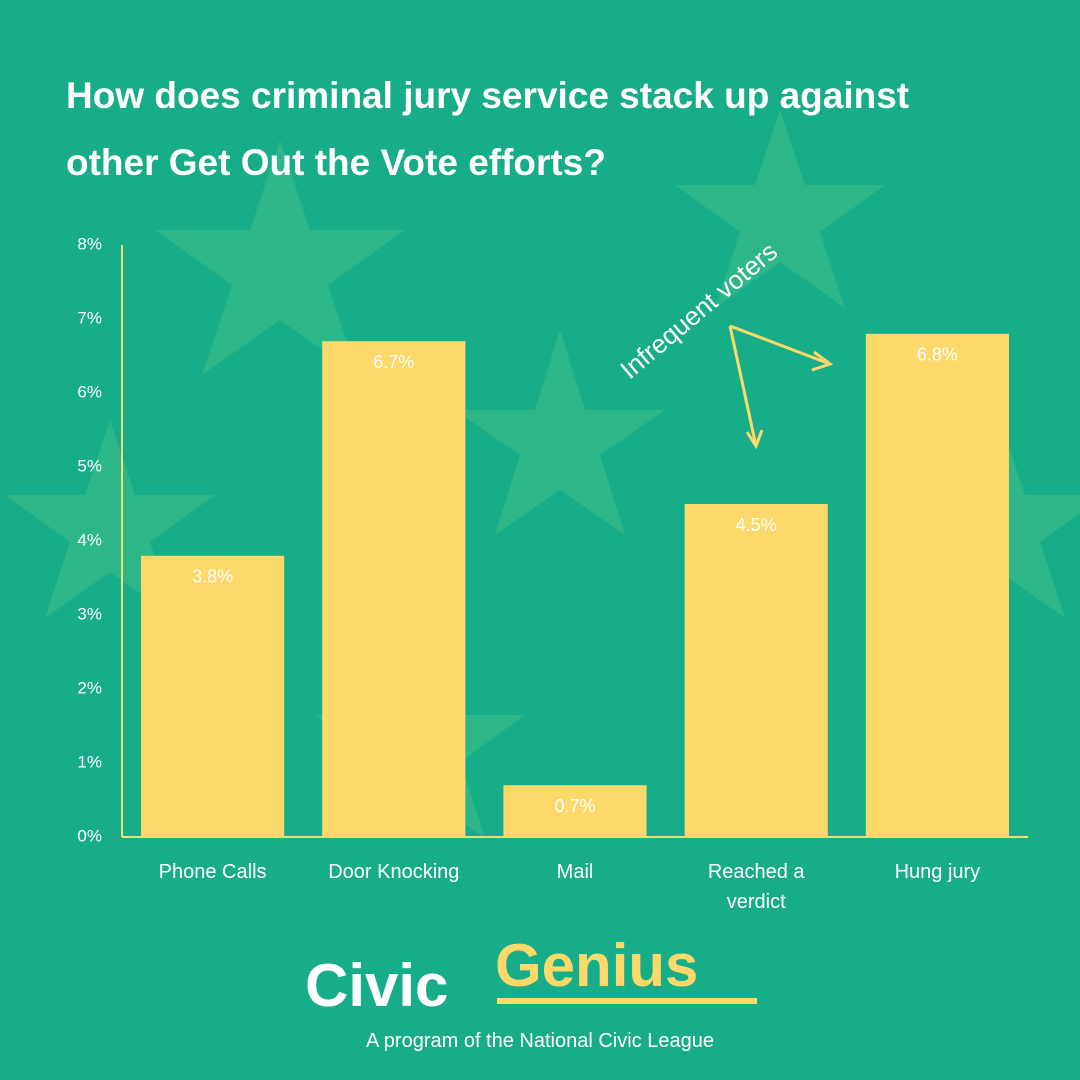 The image size is (1080, 1080). Describe the element at coordinates (540, 1041) in the screenshot. I see `tagline: A program of the National Civic League` at that location.